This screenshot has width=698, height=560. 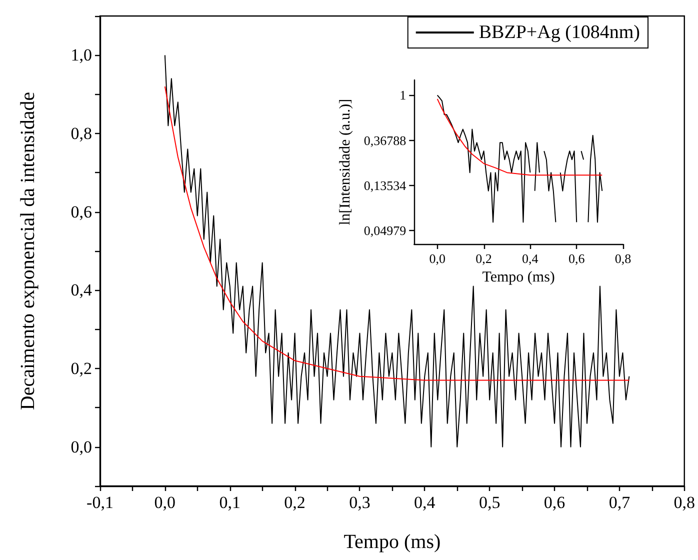 I want to click on line-series, so click(x=519, y=137).